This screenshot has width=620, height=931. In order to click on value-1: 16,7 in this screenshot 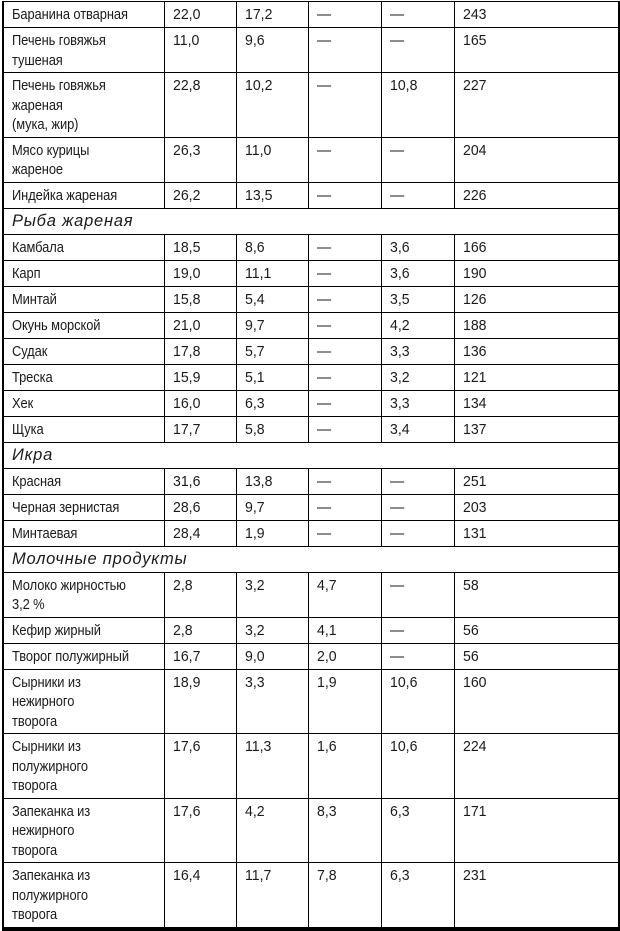, I will do `click(186, 656)`.